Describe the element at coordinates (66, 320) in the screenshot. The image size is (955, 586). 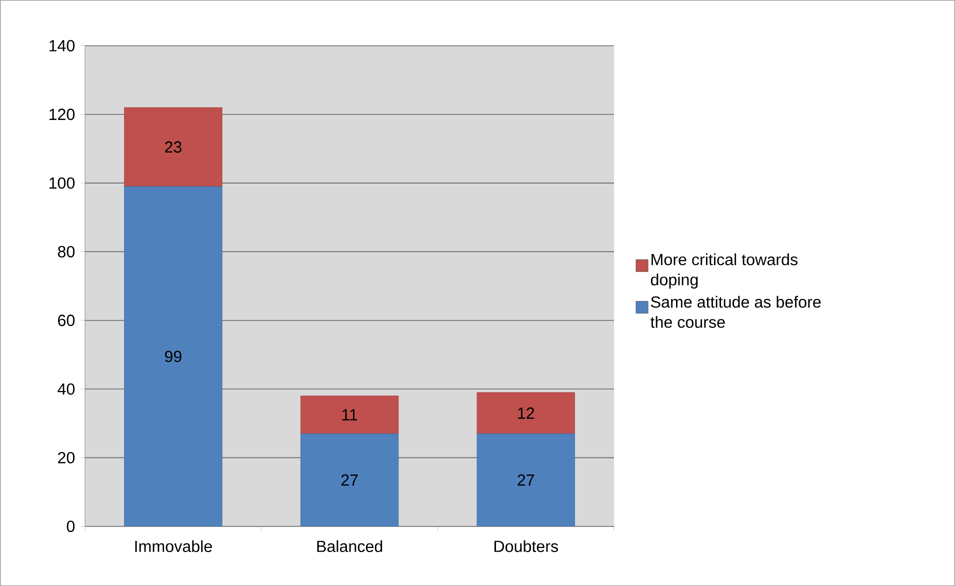
I see `y-tick-label: 60` at that location.